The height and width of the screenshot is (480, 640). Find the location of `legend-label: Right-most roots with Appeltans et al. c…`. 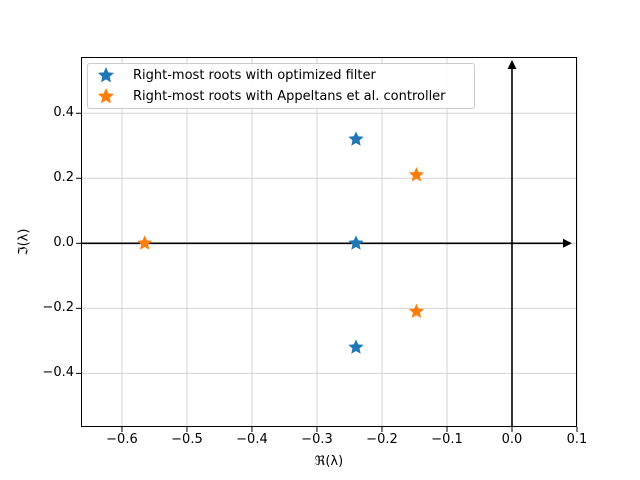

legend-label: Right-most roots with Appeltans et al. c… is located at coordinates (289, 97).